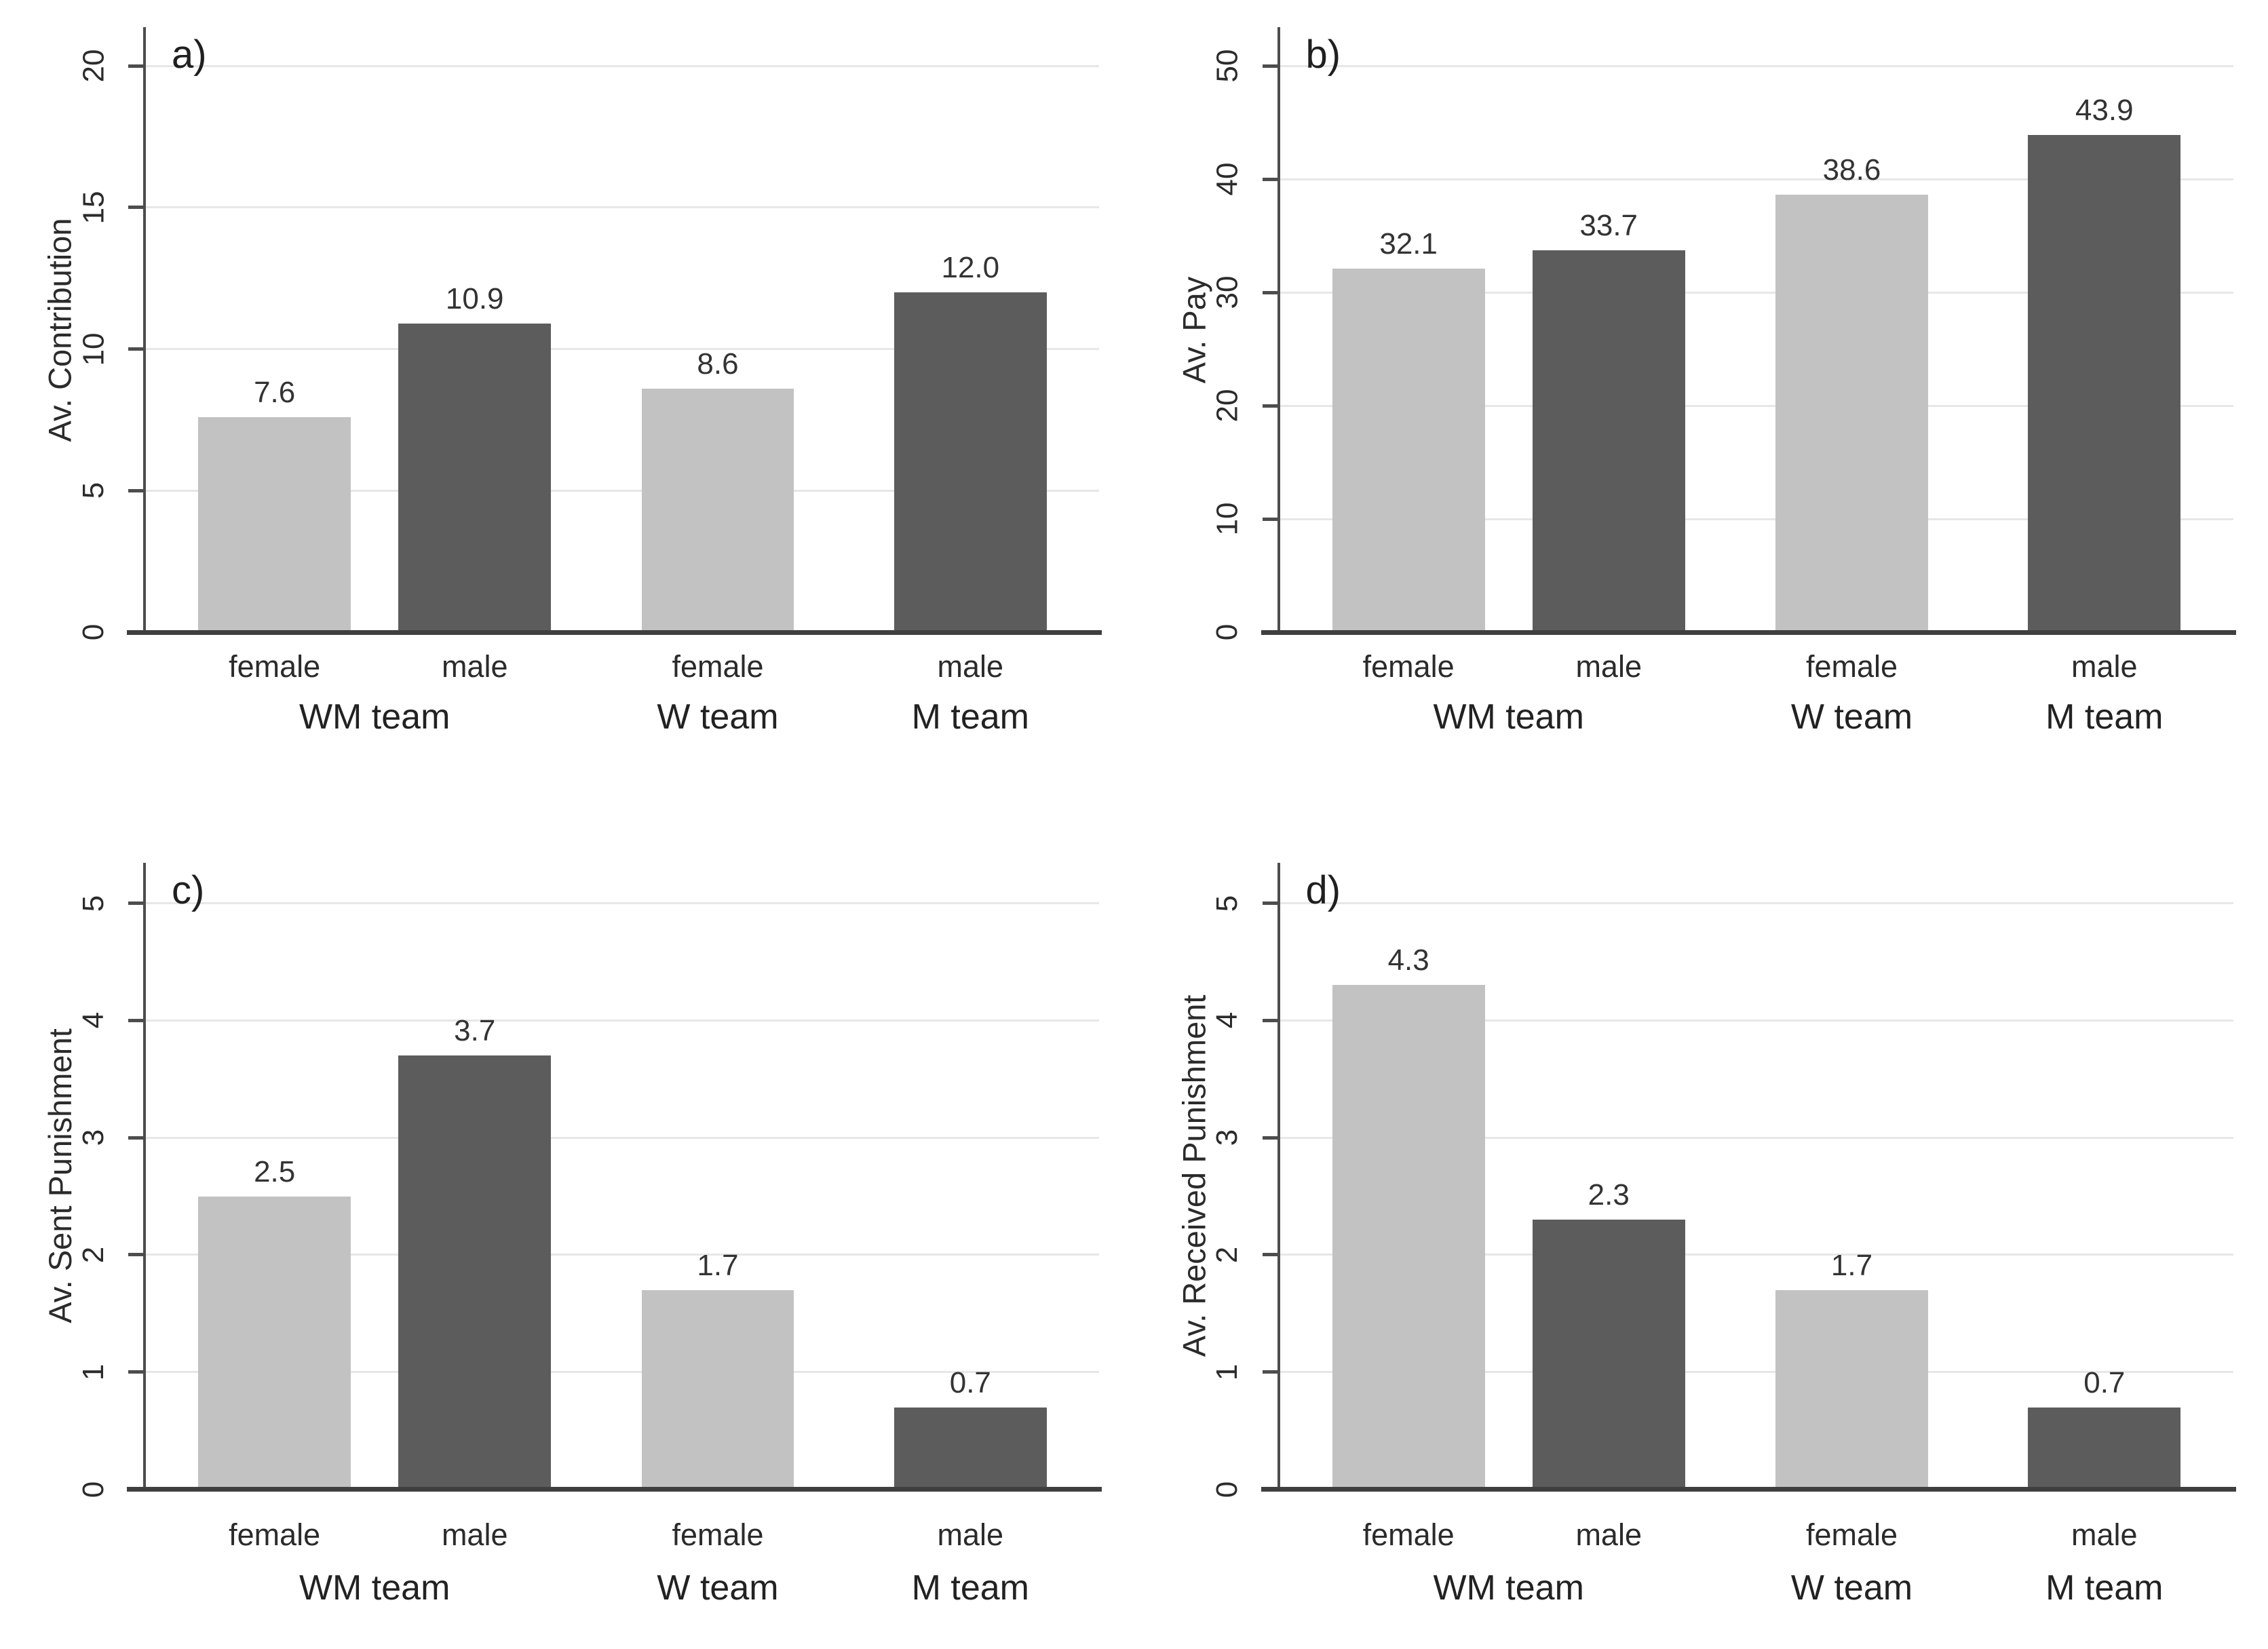 This screenshot has width=2268, height=1649. Describe the element at coordinates (970, 1382) in the screenshot. I see `bar-value-label: 0.7` at that location.